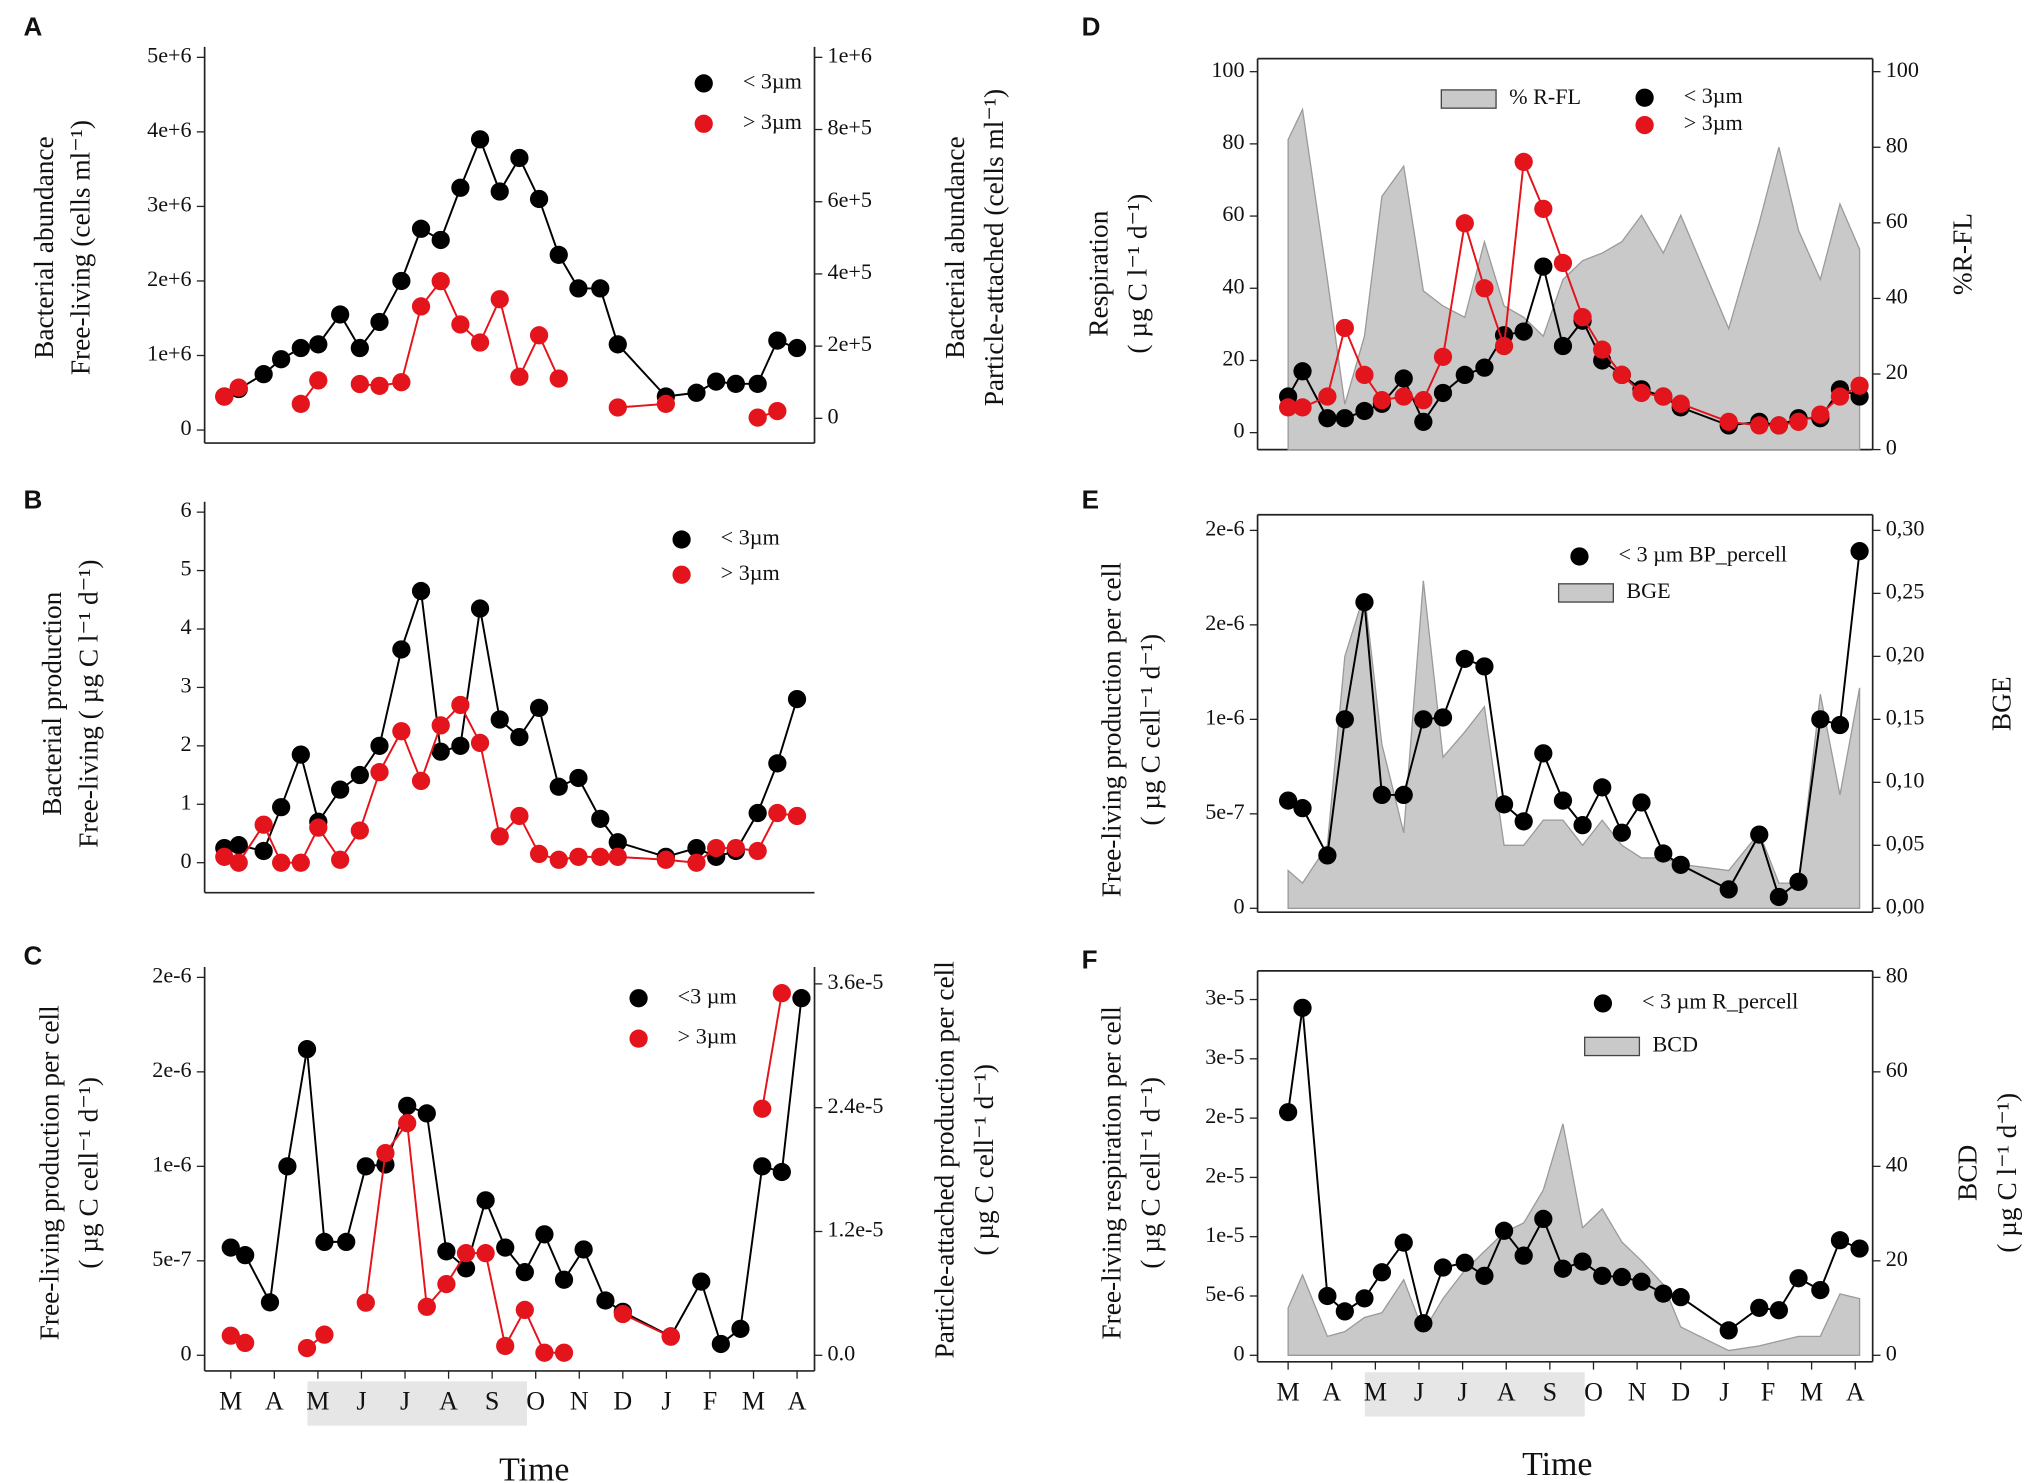  What do you see at coordinates (1574, 279) in the screenshot?
I see `area` at bounding box center [1574, 279].